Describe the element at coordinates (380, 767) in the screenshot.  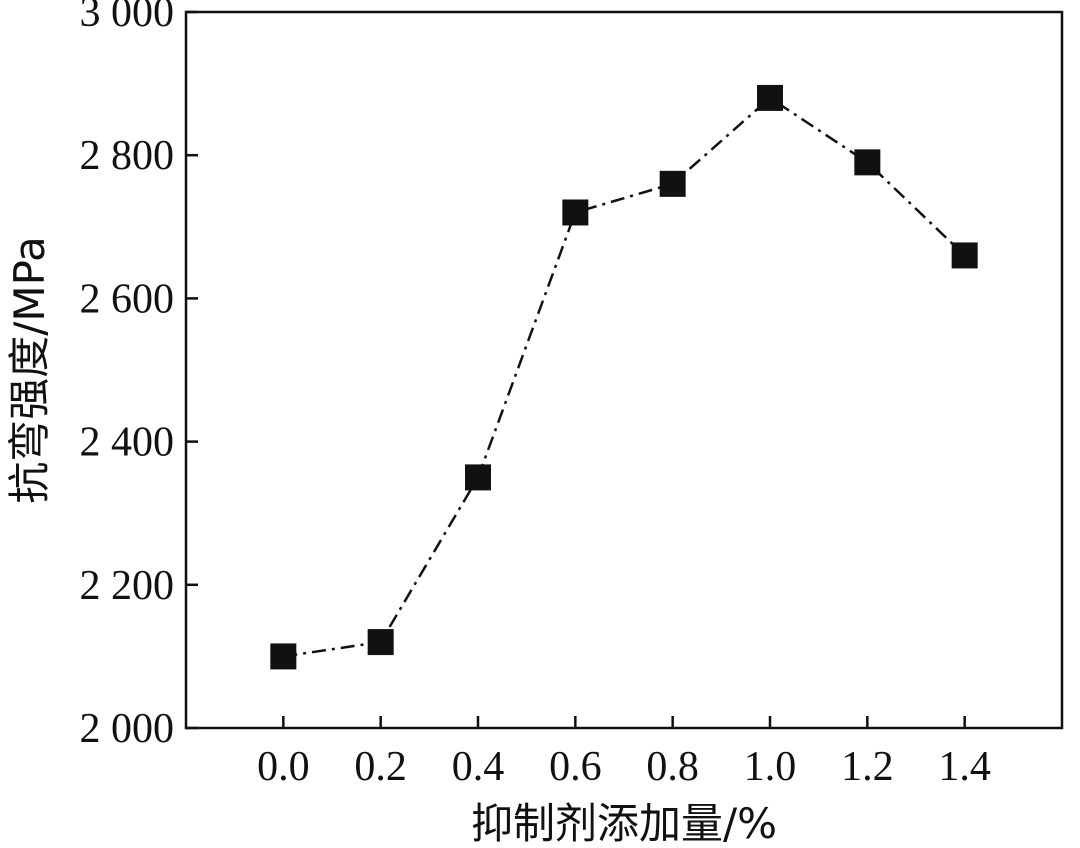
I see `x-tick-label: 0.2` at that location.